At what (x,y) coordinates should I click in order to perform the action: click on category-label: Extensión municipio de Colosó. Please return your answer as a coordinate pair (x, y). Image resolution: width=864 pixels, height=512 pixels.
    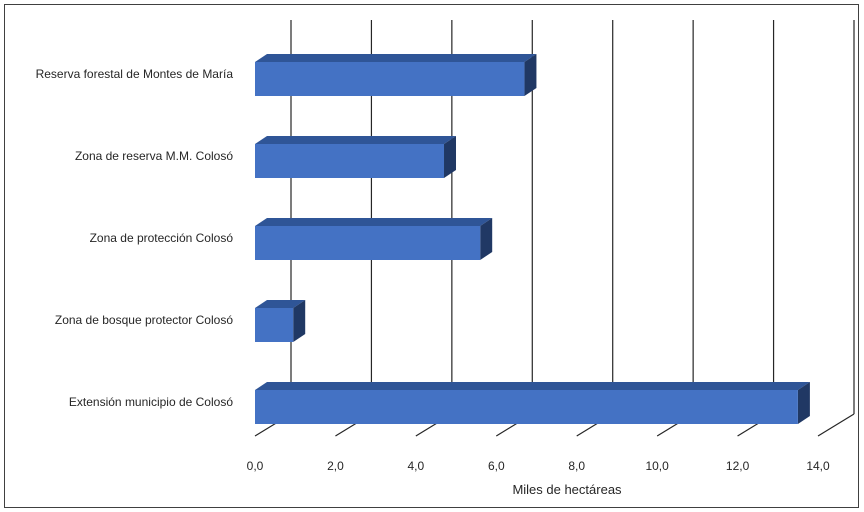
    Looking at the image, I should click on (151, 402).